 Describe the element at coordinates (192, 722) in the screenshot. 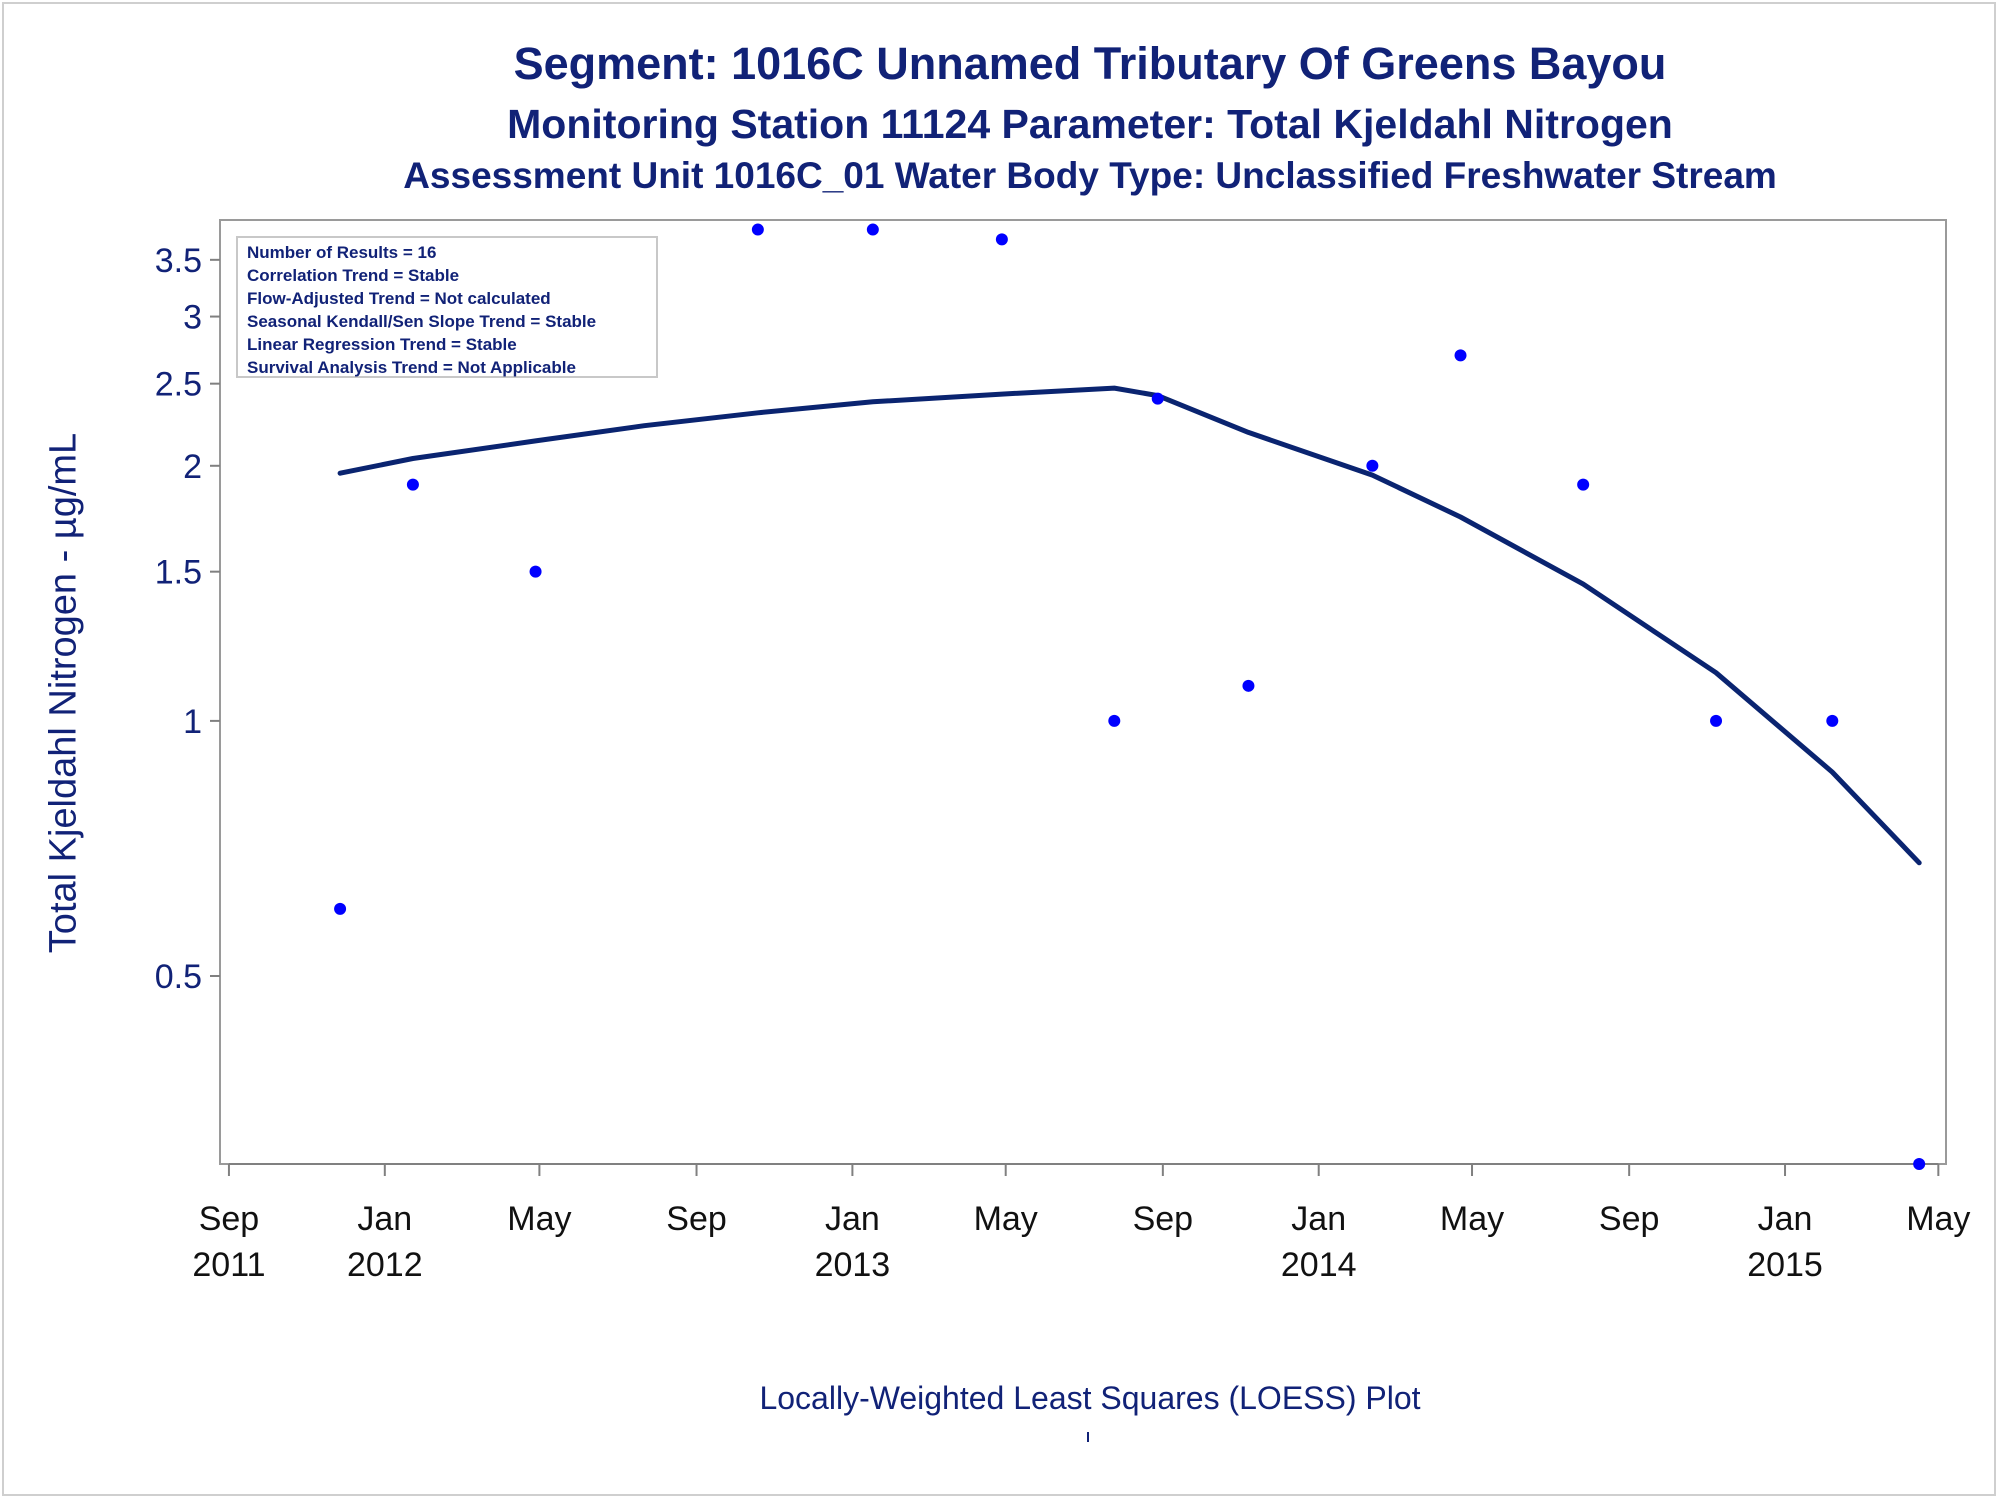

I see `y-tick-label: 1` at that location.